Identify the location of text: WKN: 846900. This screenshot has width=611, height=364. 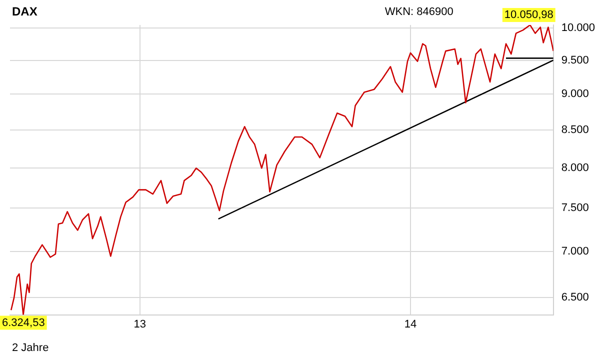
(419, 12).